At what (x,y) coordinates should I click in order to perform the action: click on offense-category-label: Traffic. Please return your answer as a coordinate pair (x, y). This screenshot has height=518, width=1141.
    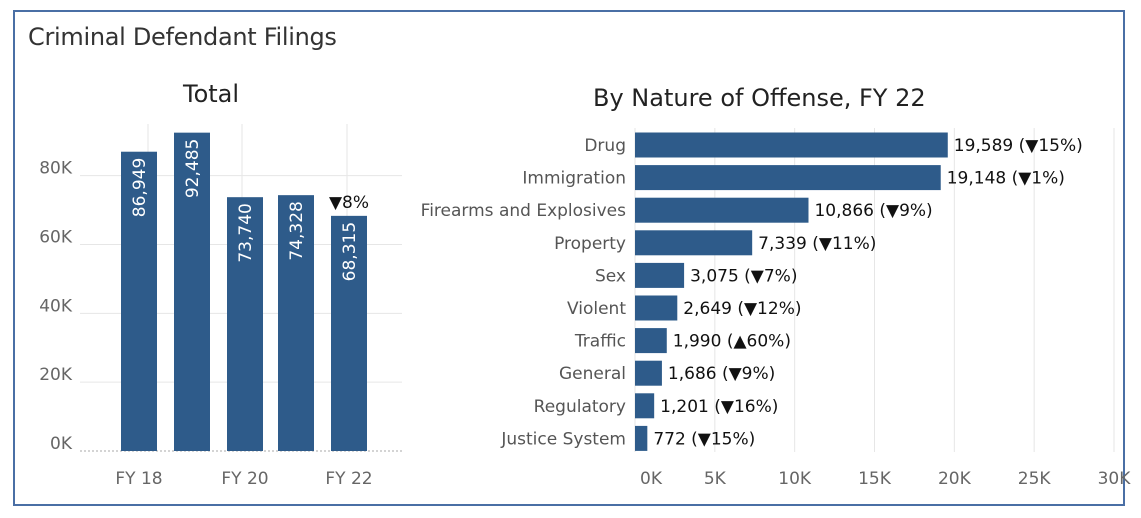
    Looking at the image, I should click on (600, 342).